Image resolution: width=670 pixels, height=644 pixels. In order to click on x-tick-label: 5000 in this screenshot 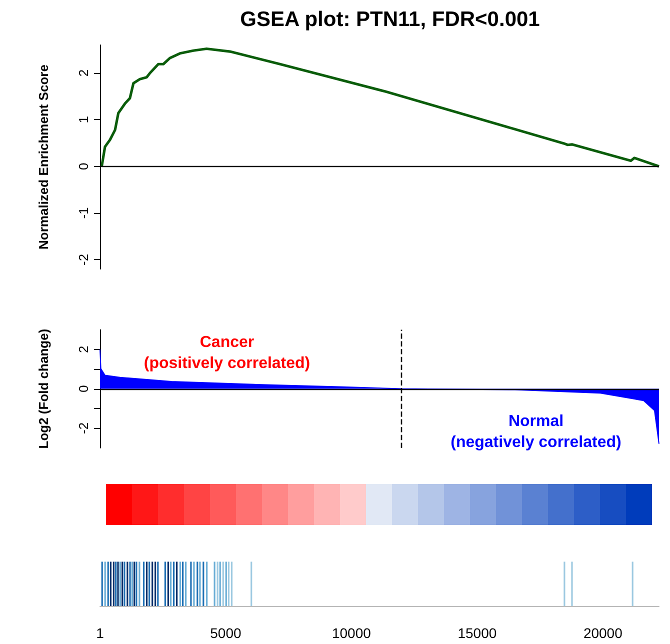, I will do `click(226, 633)`.